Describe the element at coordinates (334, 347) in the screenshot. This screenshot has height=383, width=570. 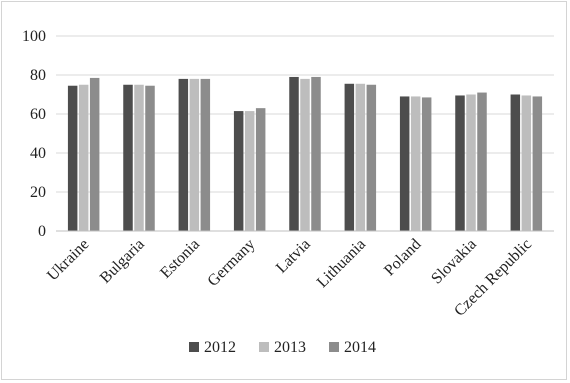
I see `legend-swatch-2014` at that location.